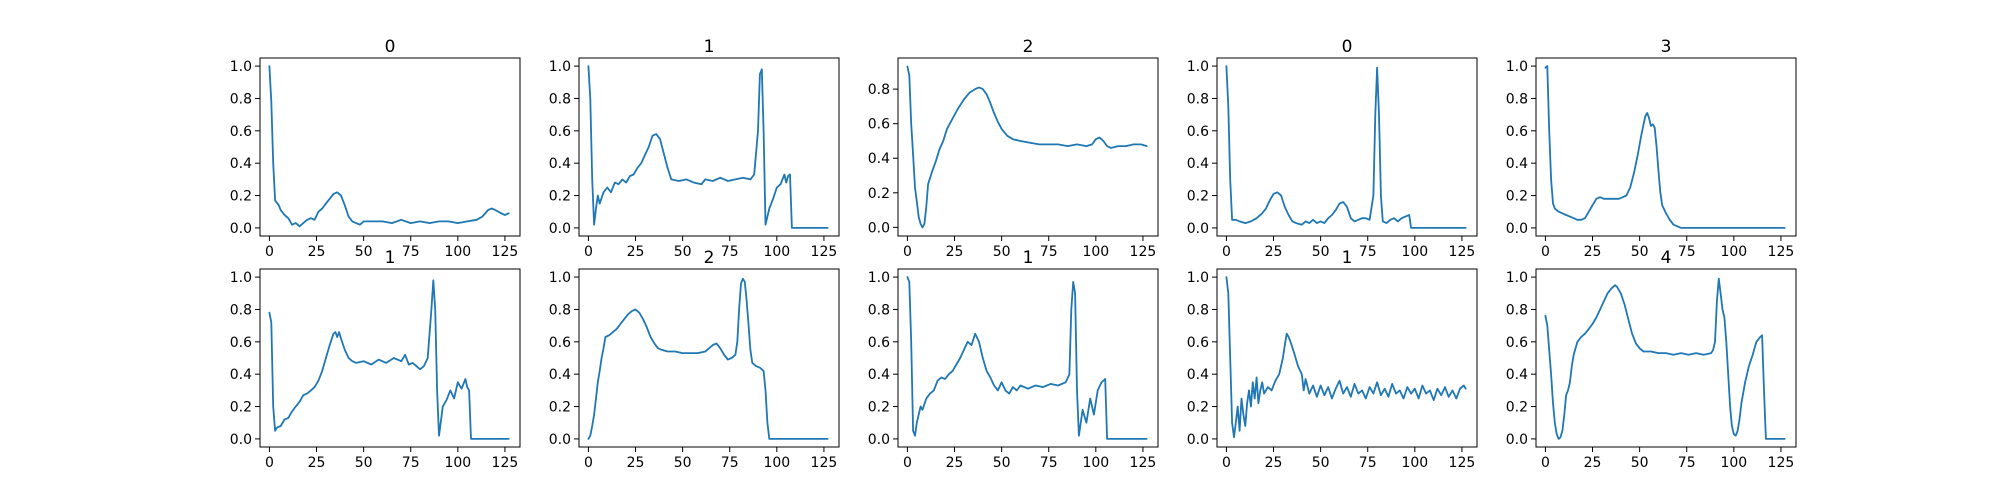 The height and width of the screenshot is (500, 2000). I want to click on panel-title: 3, so click(1666, 47).